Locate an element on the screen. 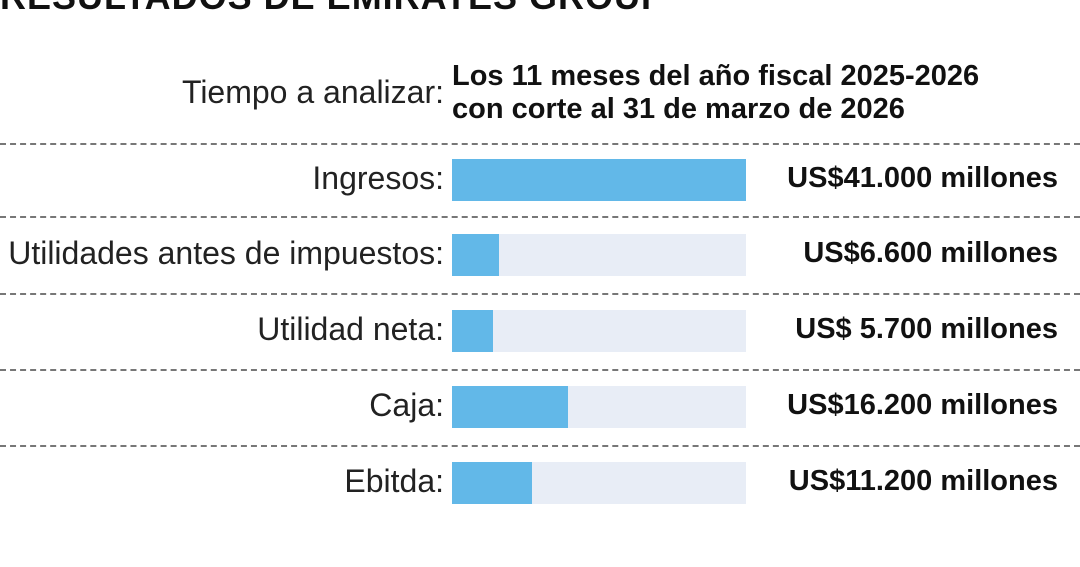  category-label: Ingresos: is located at coordinates (378, 178).